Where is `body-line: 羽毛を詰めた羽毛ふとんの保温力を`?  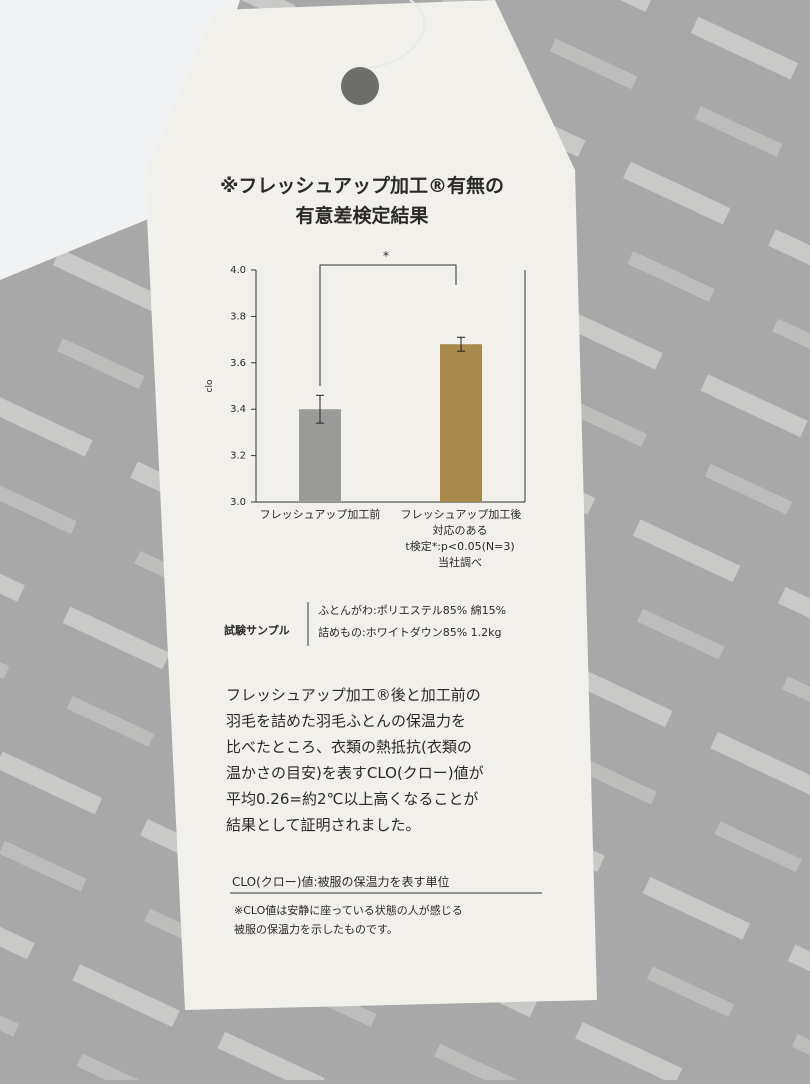 body-line: 羽毛を詰めた羽毛ふとんの保温力を is located at coordinates (346, 721).